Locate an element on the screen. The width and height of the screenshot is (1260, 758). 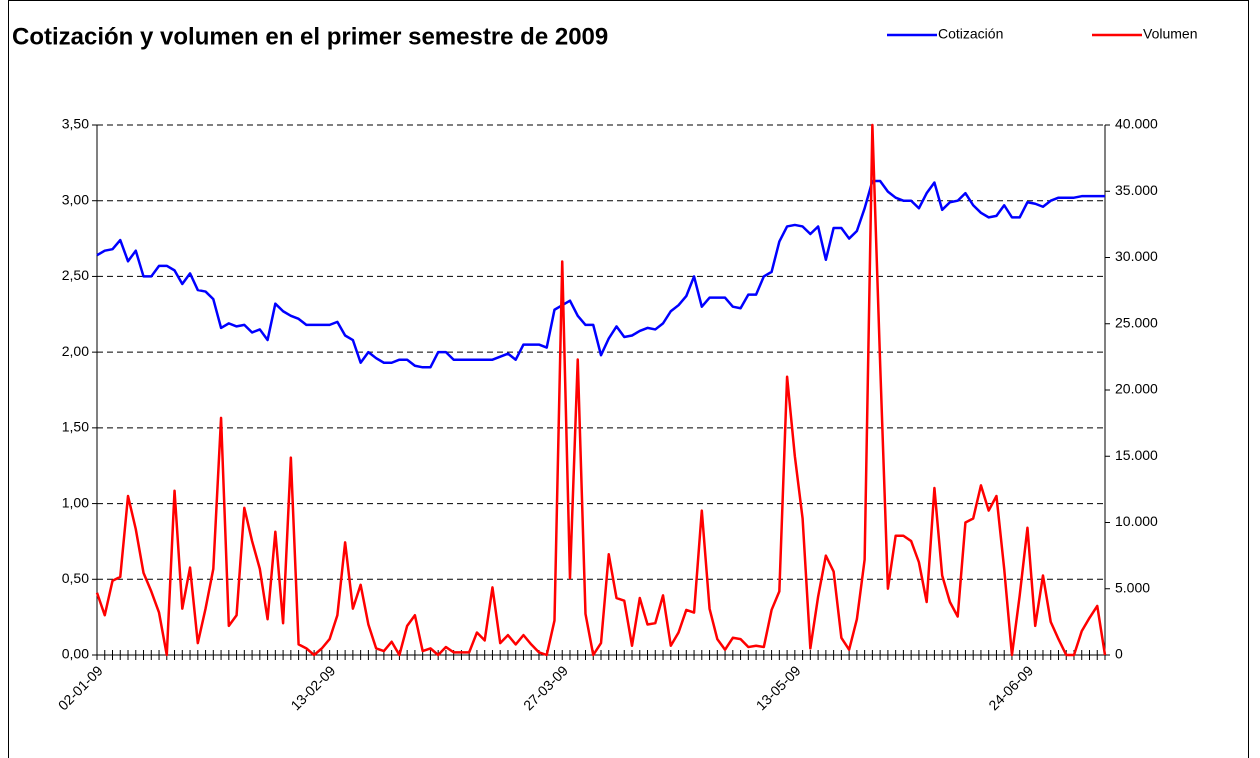
y2-tick-label: 0 is located at coordinates (1119, 654).